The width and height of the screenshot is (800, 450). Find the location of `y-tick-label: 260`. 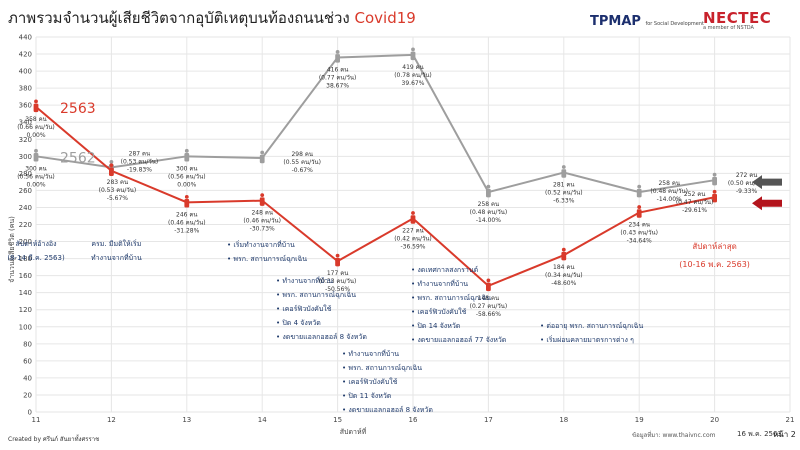

y-tick-label: 260 is located at coordinates (25, 191).